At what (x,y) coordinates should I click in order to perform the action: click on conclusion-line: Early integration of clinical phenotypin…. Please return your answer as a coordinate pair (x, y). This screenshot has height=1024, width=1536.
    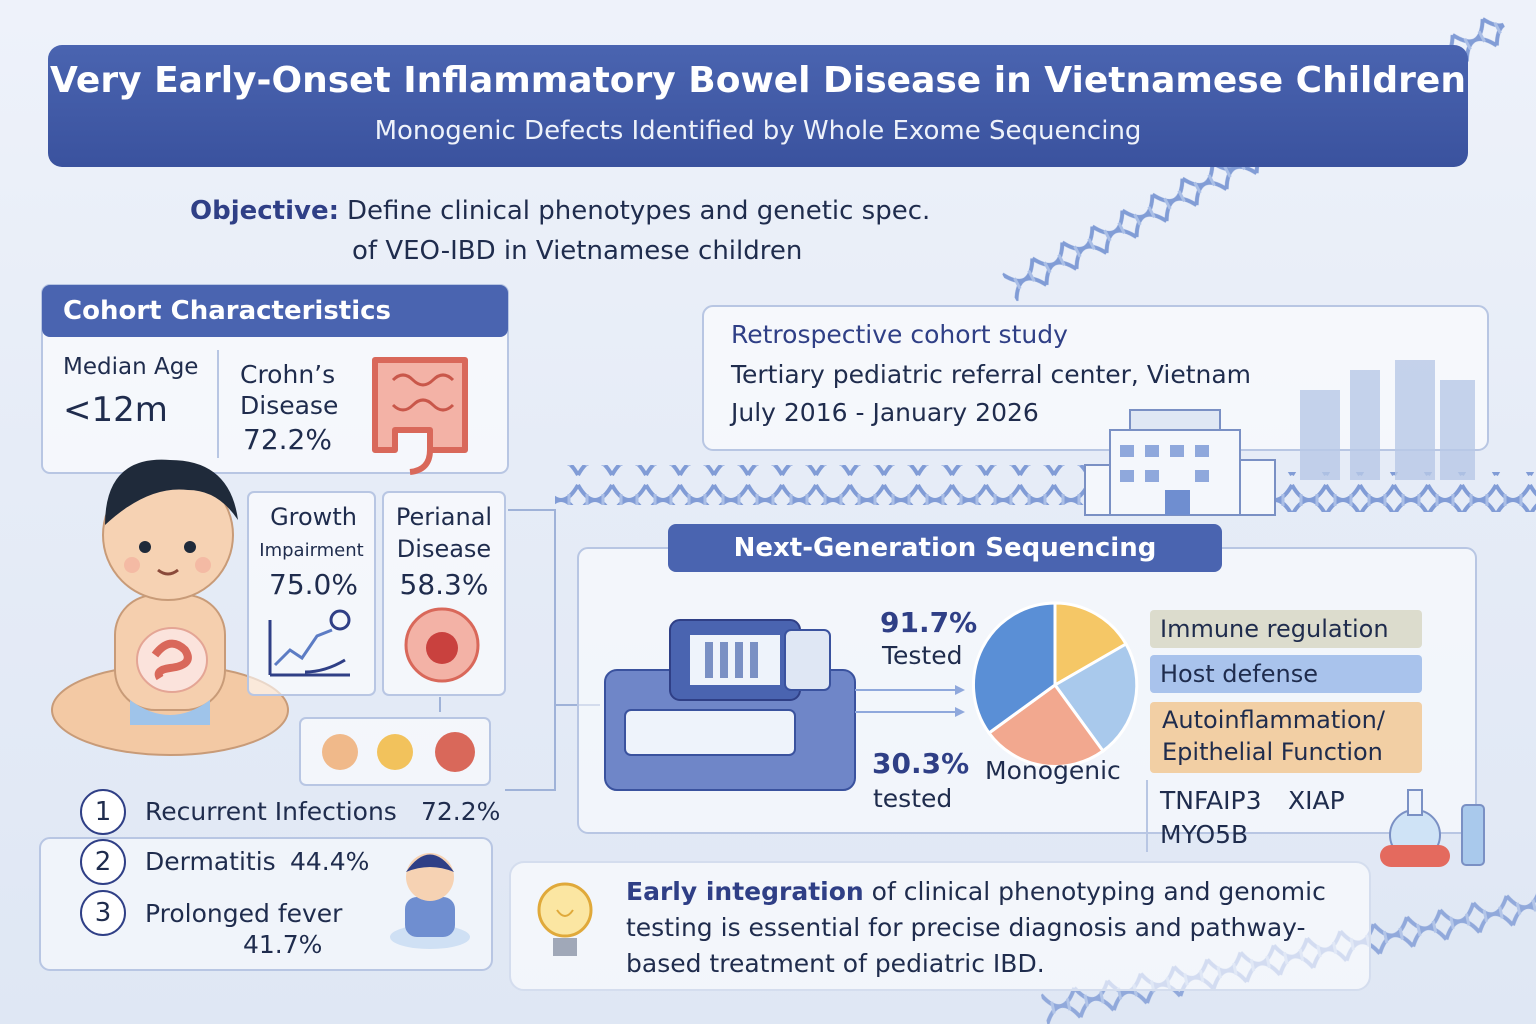
    Looking at the image, I should click on (976, 891).